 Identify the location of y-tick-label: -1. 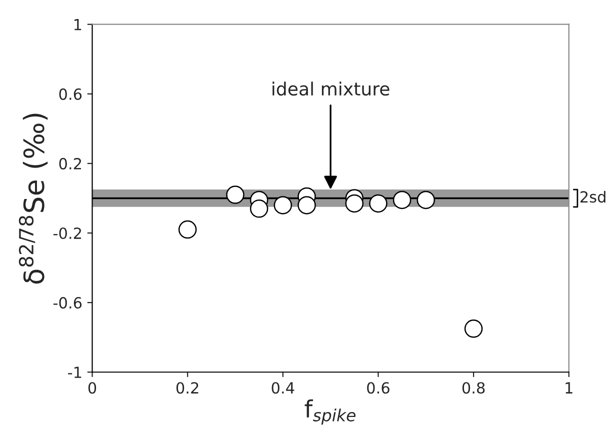
(75, 372).